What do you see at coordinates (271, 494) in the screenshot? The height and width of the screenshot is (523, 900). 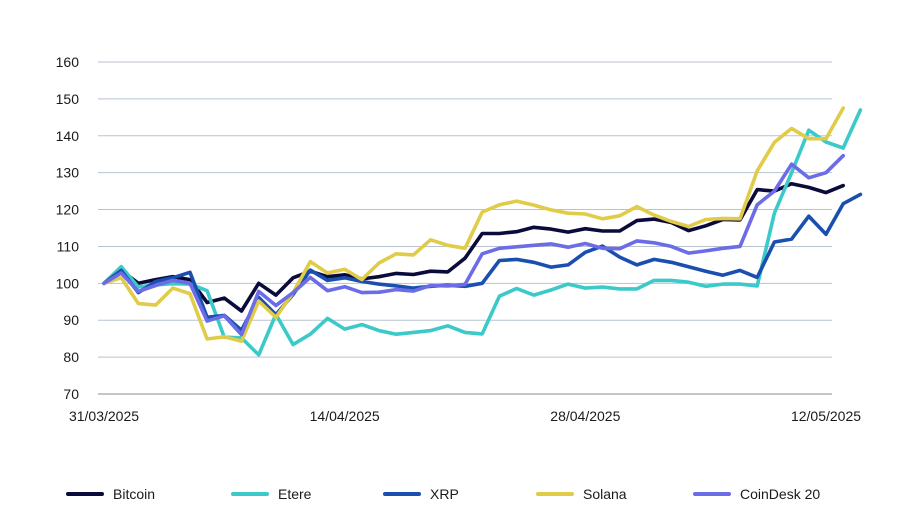 I see `legend-item-etere: Etere` at bounding box center [271, 494].